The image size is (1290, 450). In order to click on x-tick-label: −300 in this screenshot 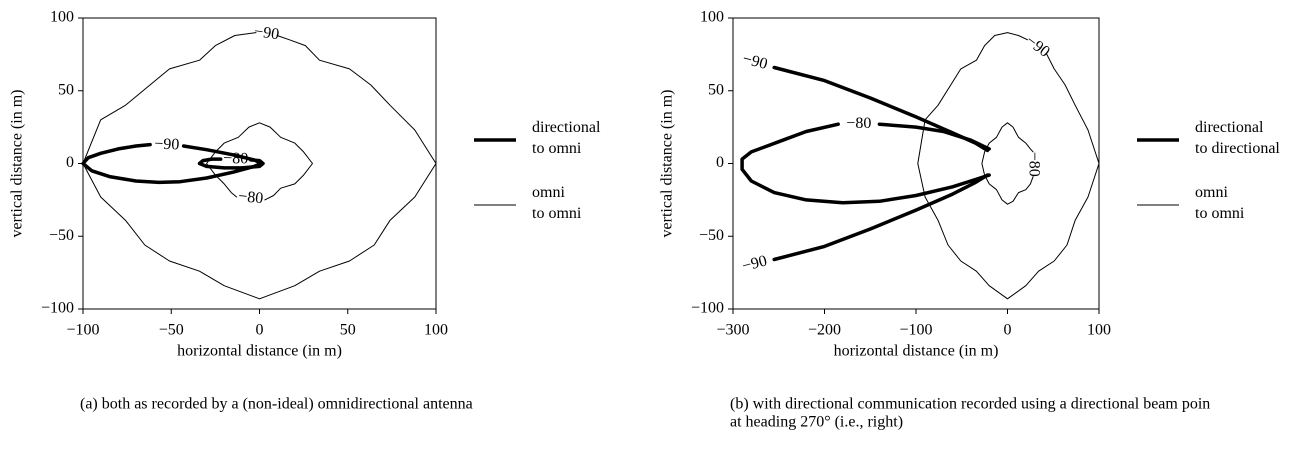, I will do `click(732, 330)`.